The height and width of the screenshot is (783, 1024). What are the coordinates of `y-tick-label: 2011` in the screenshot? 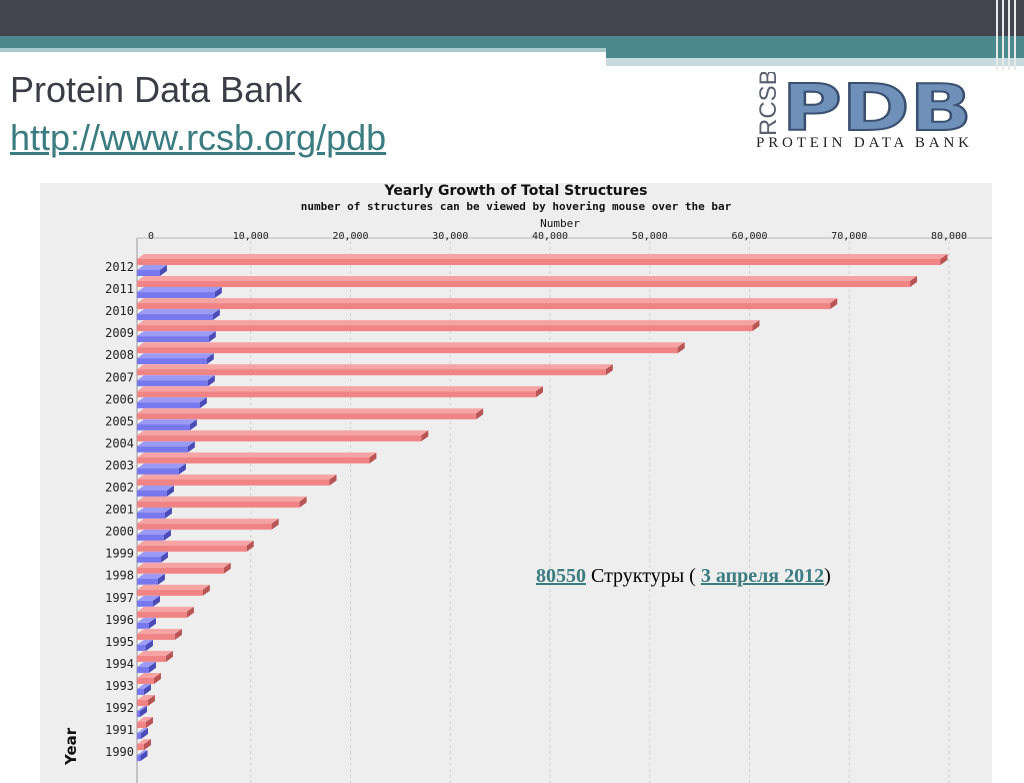 It's located at (119, 289).